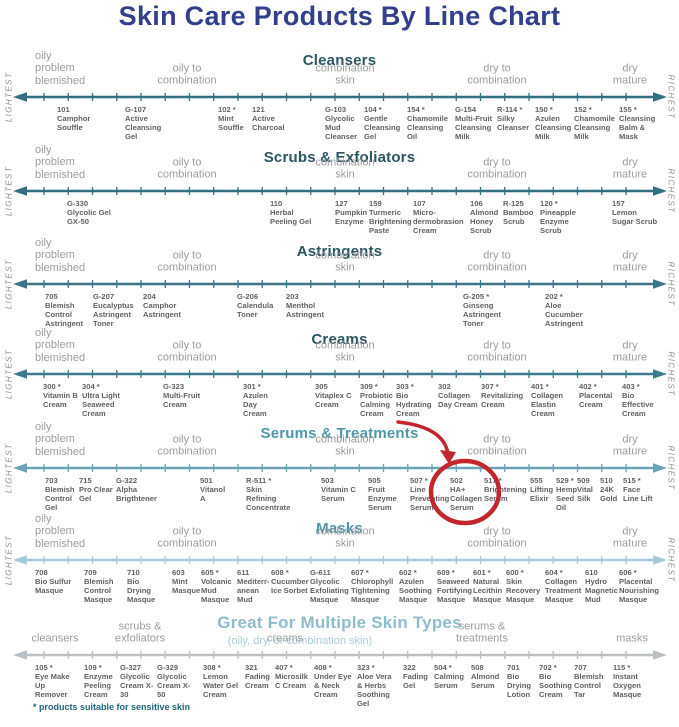  What do you see at coordinates (338, 490) in the screenshot?
I see `product-503: 503 Vitamin C Serum` at bounding box center [338, 490].